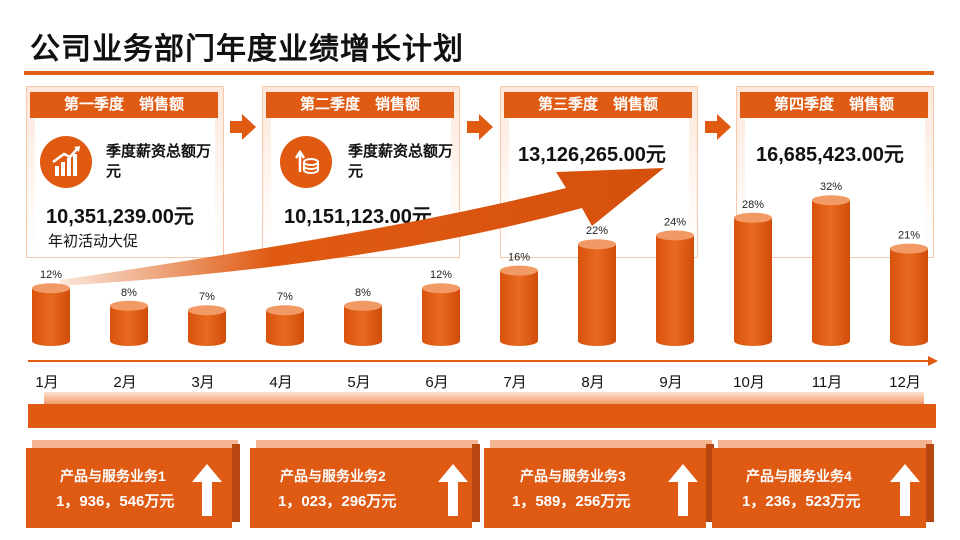 The width and height of the screenshot is (960, 540). What do you see at coordinates (202, 382) in the screenshot?
I see `x-tick-label: 3月` at bounding box center [202, 382].